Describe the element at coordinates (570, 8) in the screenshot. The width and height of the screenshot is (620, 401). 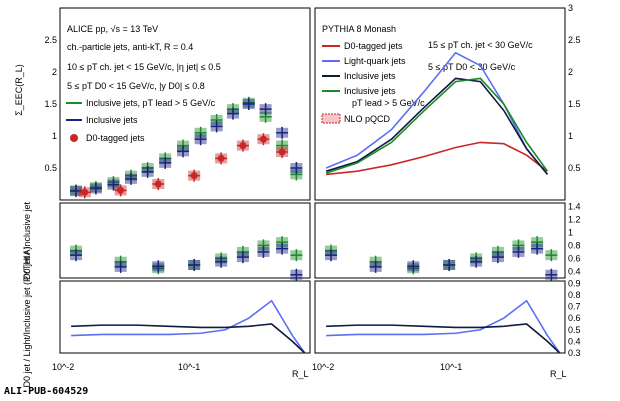
I see `tr-ytick-5: 3` at that location.